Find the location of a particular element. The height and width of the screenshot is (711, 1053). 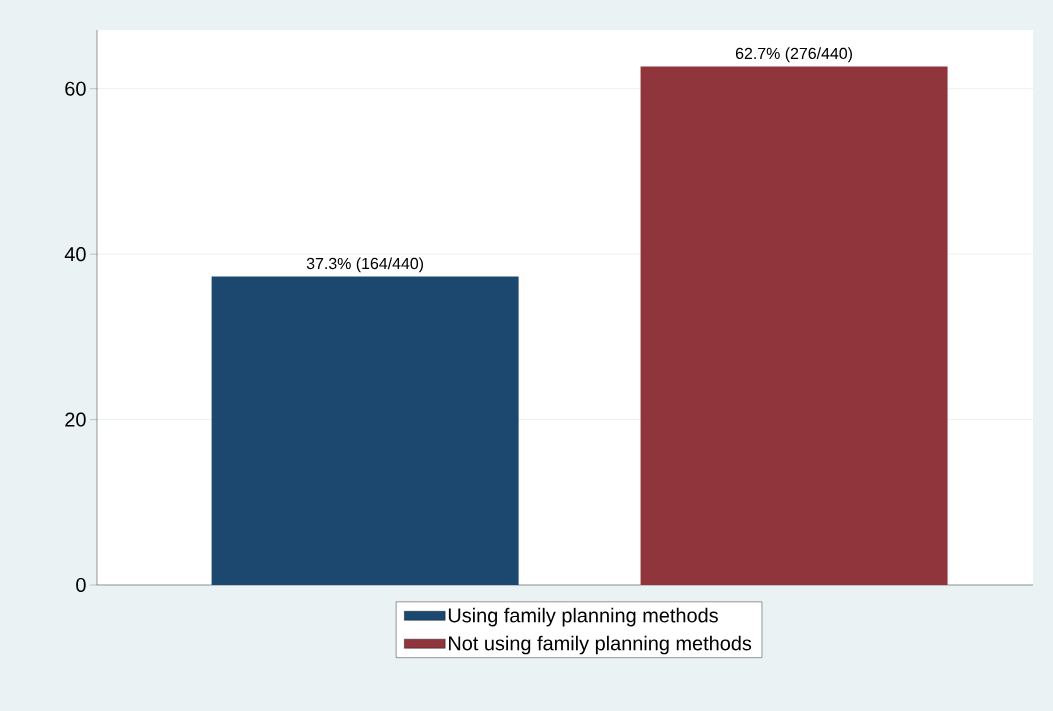

y-tick-label: 0 is located at coordinates (81, 585).